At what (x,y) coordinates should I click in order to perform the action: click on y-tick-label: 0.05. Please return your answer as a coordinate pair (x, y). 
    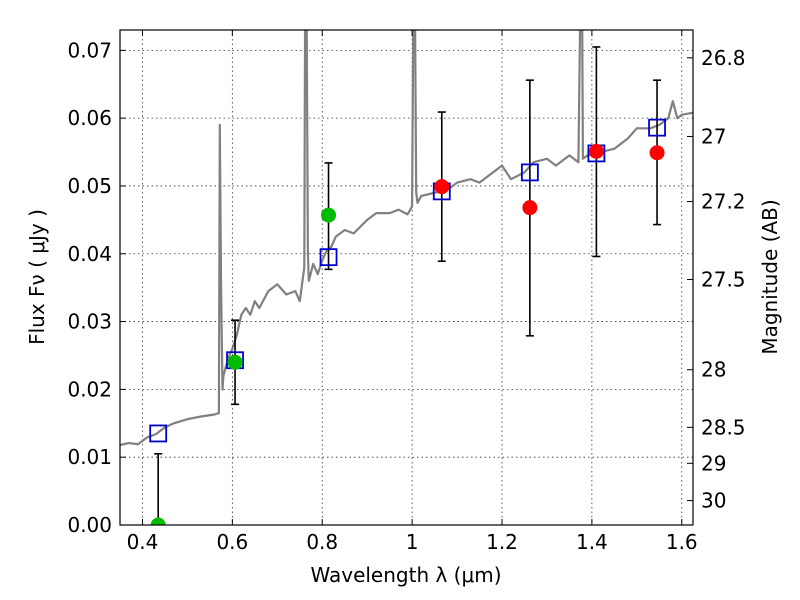
    Looking at the image, I should click on (89, 186).